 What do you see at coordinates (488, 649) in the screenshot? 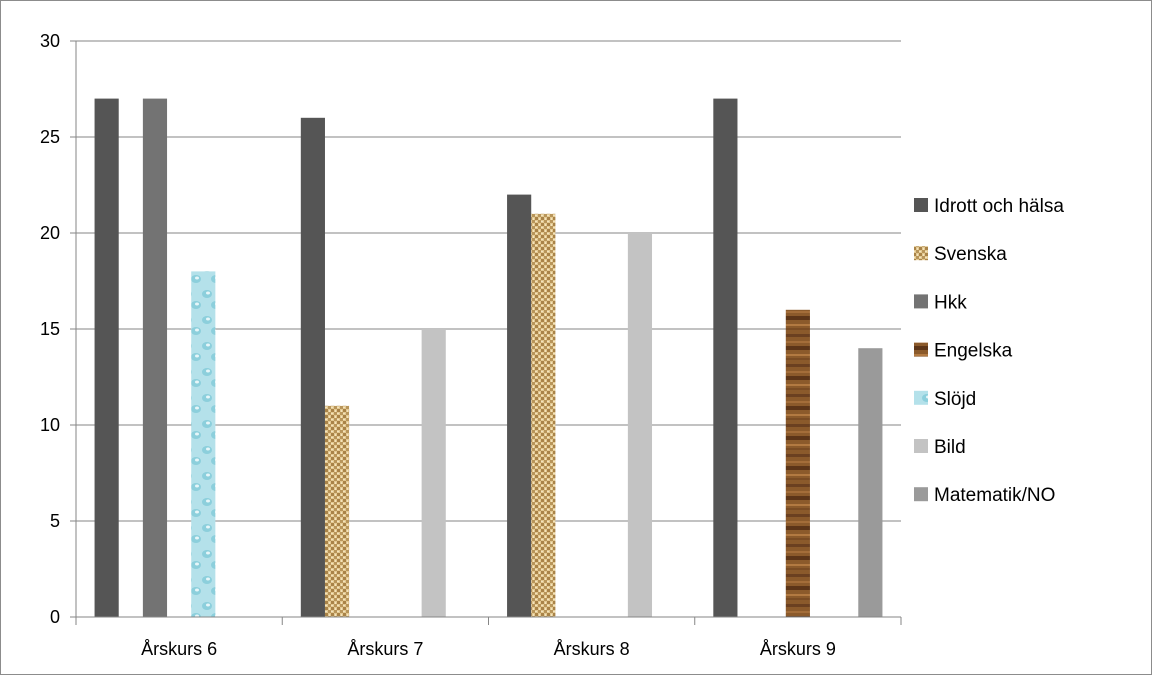
I see `x-tick-labels: Årskurs 6 Årskurs 7 Årskurs 8 Årskurs 9` at bounding box center [488, 649].